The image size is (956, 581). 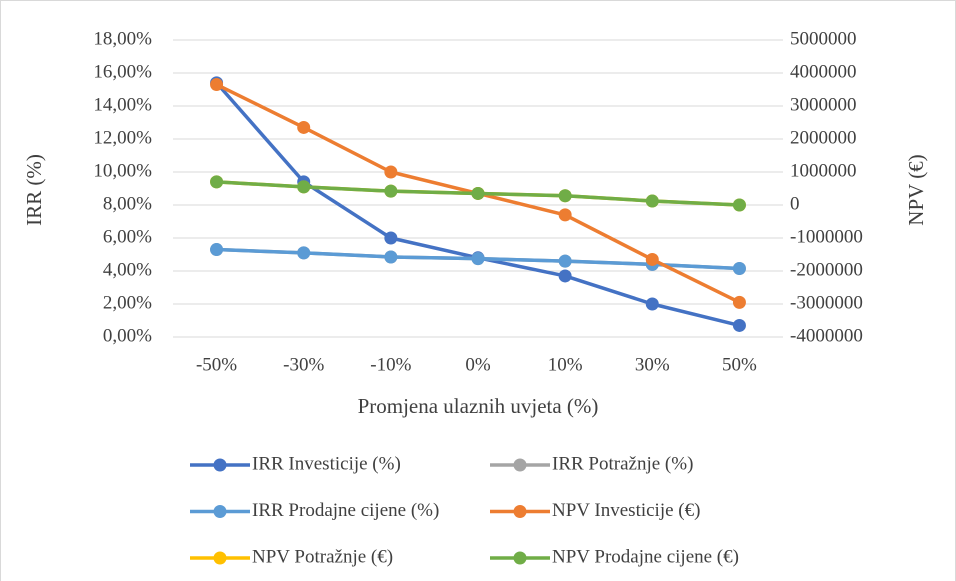 What do you see at coordinates (916, 189) in the screenshot?
I see `y2-axis-label: NPV (€)` at bounding box center [916, 189].